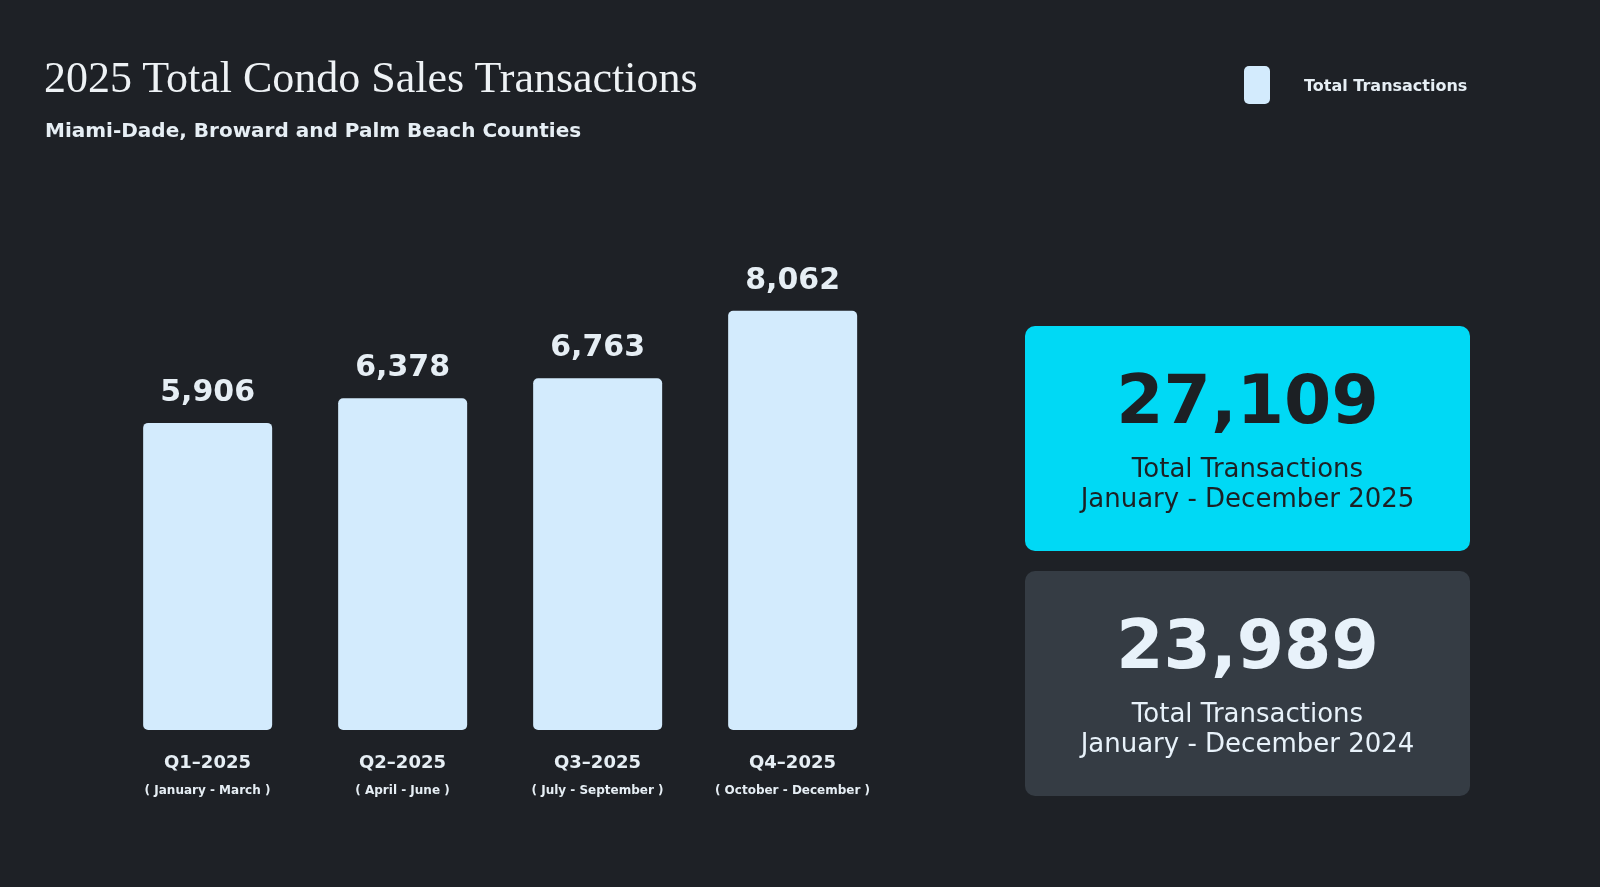 The width and height of the screenshot is (1600, 887). Describe the element at coordinates (207, 774) in the screenshot. I see `x-tick-label: Q1–2025 ( January - March )` at that location.